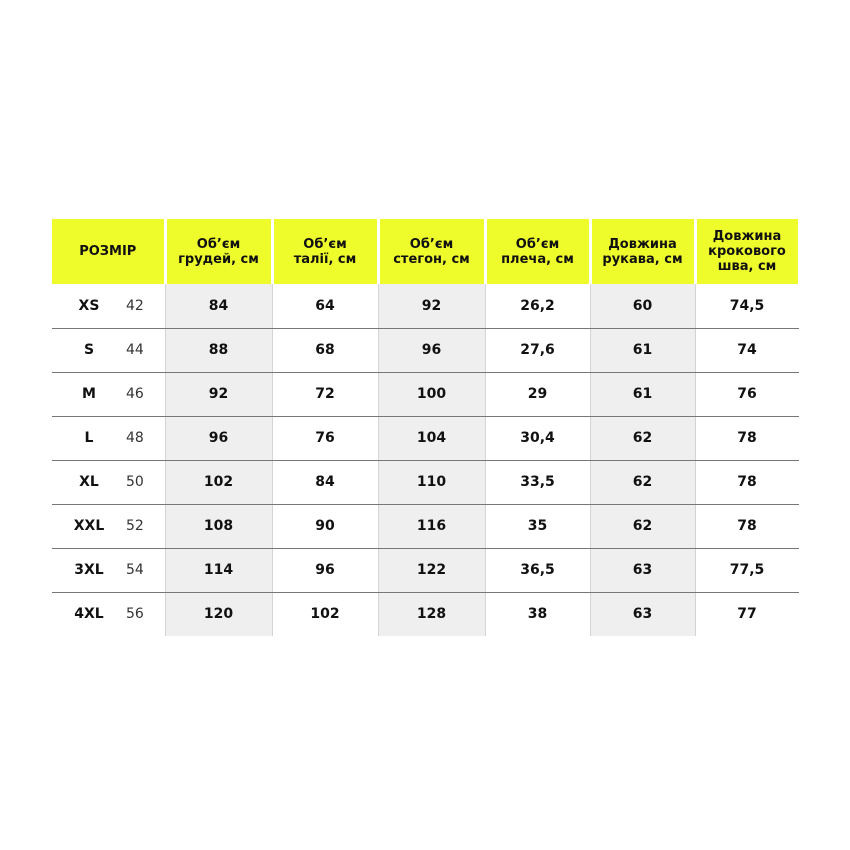  What do you see at coordinates (218, 259) in the screenshot?
I see `header-text: грудей, см` at bounding box center [218, 259].